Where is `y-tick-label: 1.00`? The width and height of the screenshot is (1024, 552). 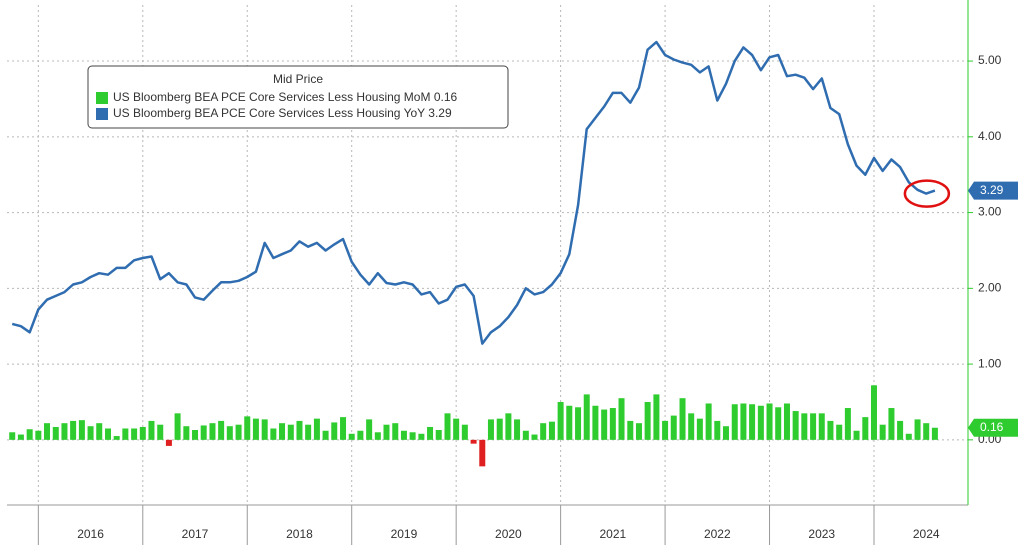 y-tick-label: 1.00 is located at coordinates (990, 363).